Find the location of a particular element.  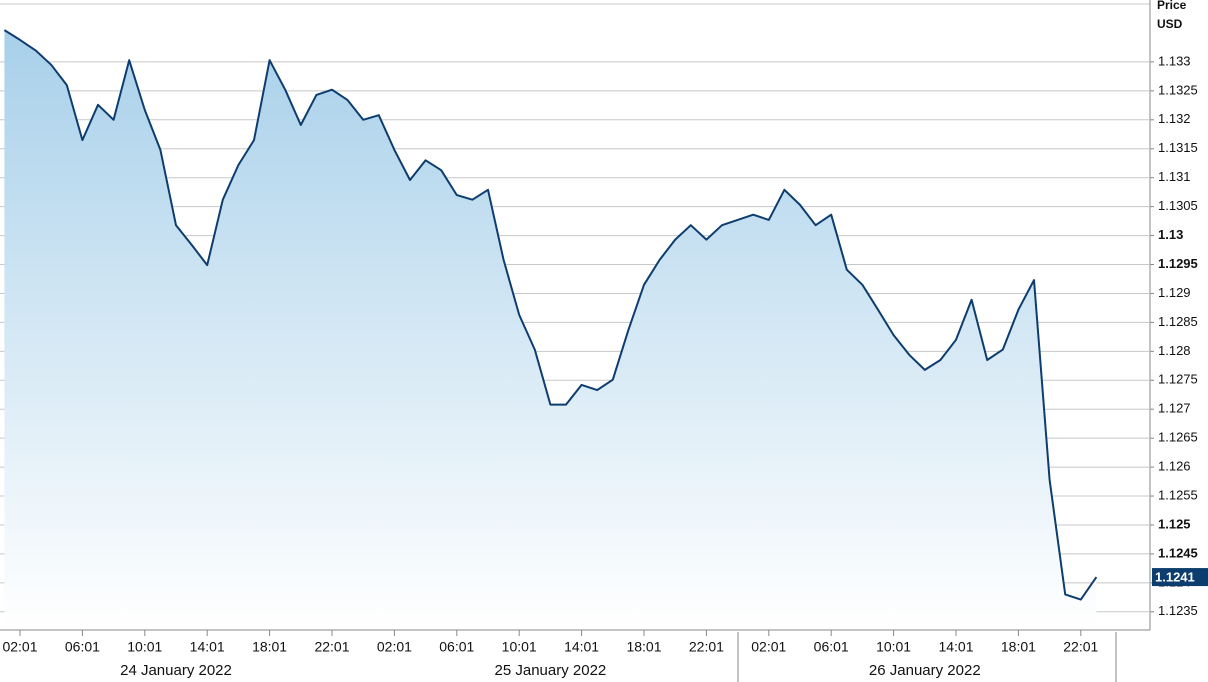

date-label: 24 January 2022 is located at coordinates (176, 670).